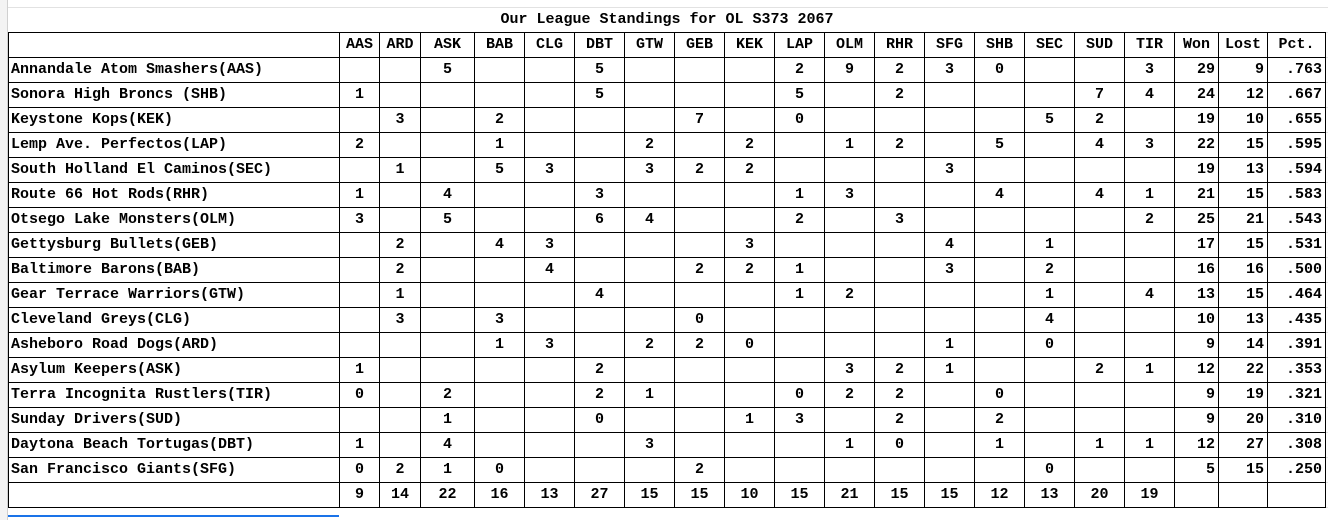 This screenshot has width=1328, height=520. I want to click on team-name-cell: Annandale Atom Smashers(AAS), so click(174, 70).